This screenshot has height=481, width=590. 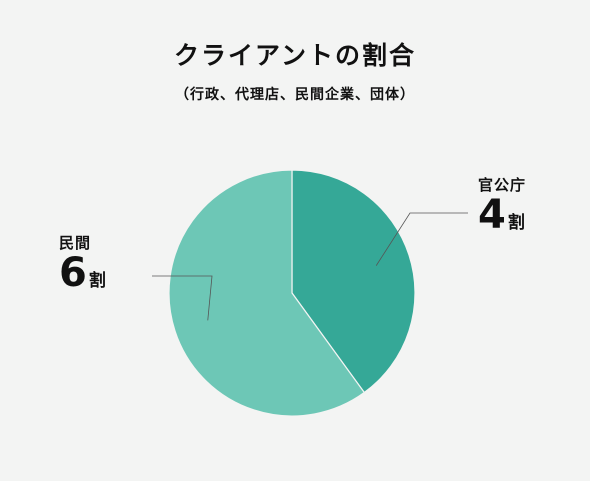 What do you see at coordinates (421, 239) in the screenshot?
I see `leader-line-government` at bounding box center [421, 239].